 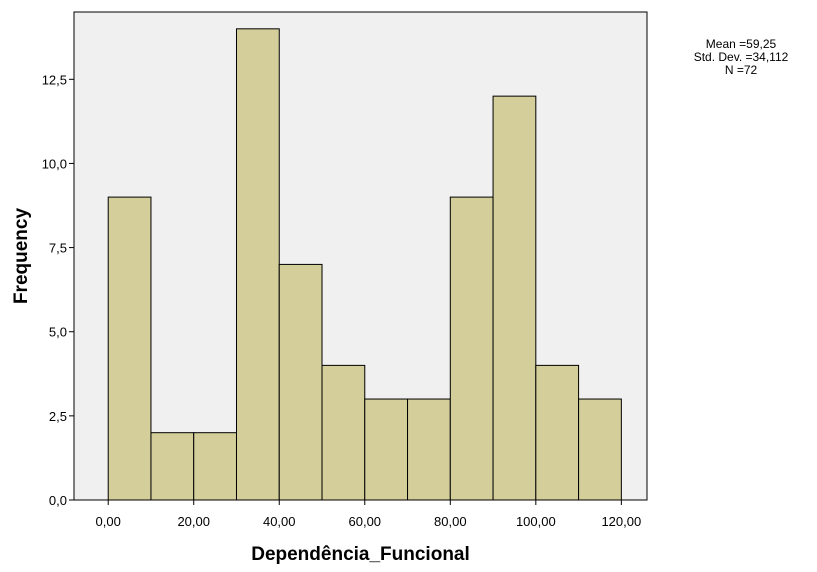 What do you see at coordinates (536, 521) in the screenshot?
I see `x-tick-label: 100,00` at bounding box center [536, 521].